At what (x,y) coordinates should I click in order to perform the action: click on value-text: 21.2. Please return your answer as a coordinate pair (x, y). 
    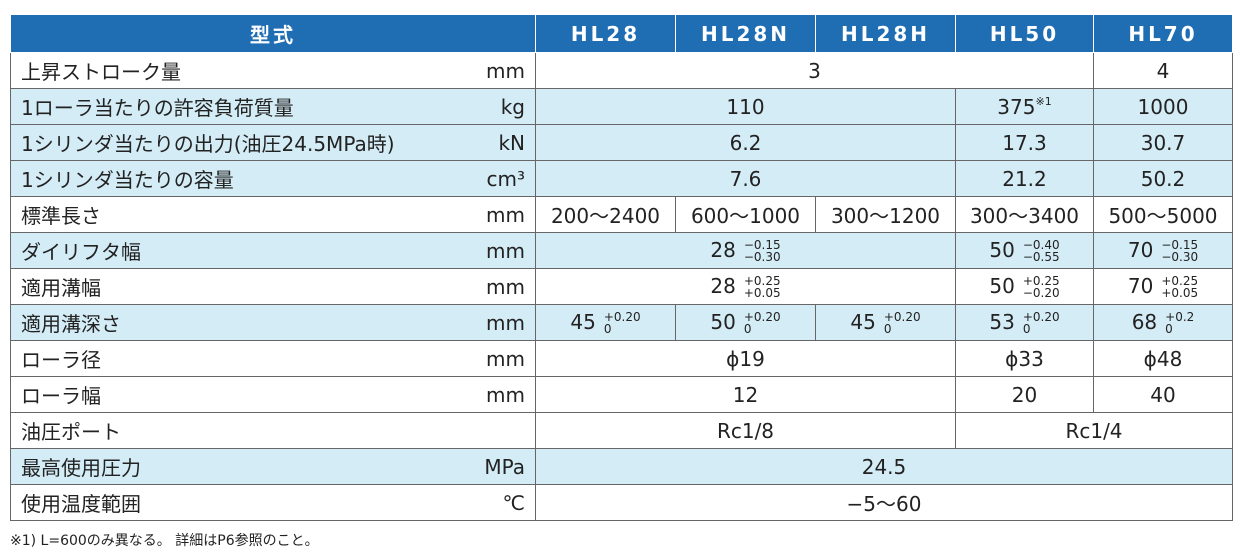
    Looking at the image, I should click on (1024, 178).